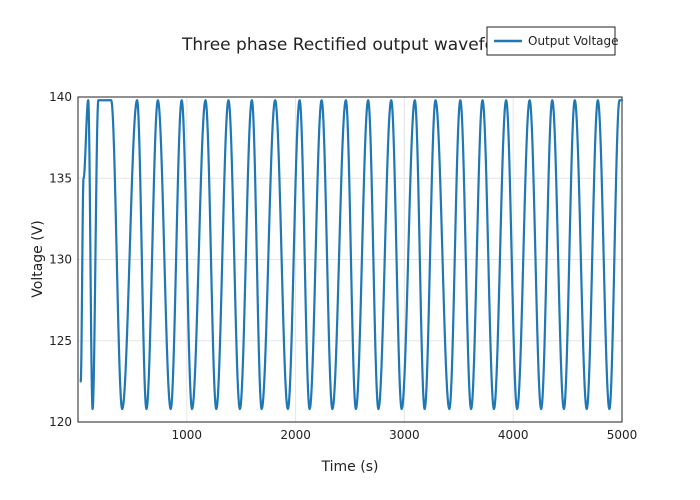  Describe the element at coordinates (60, 97) in the screenshot. I see `y-tick-label-4: 140` at that location.